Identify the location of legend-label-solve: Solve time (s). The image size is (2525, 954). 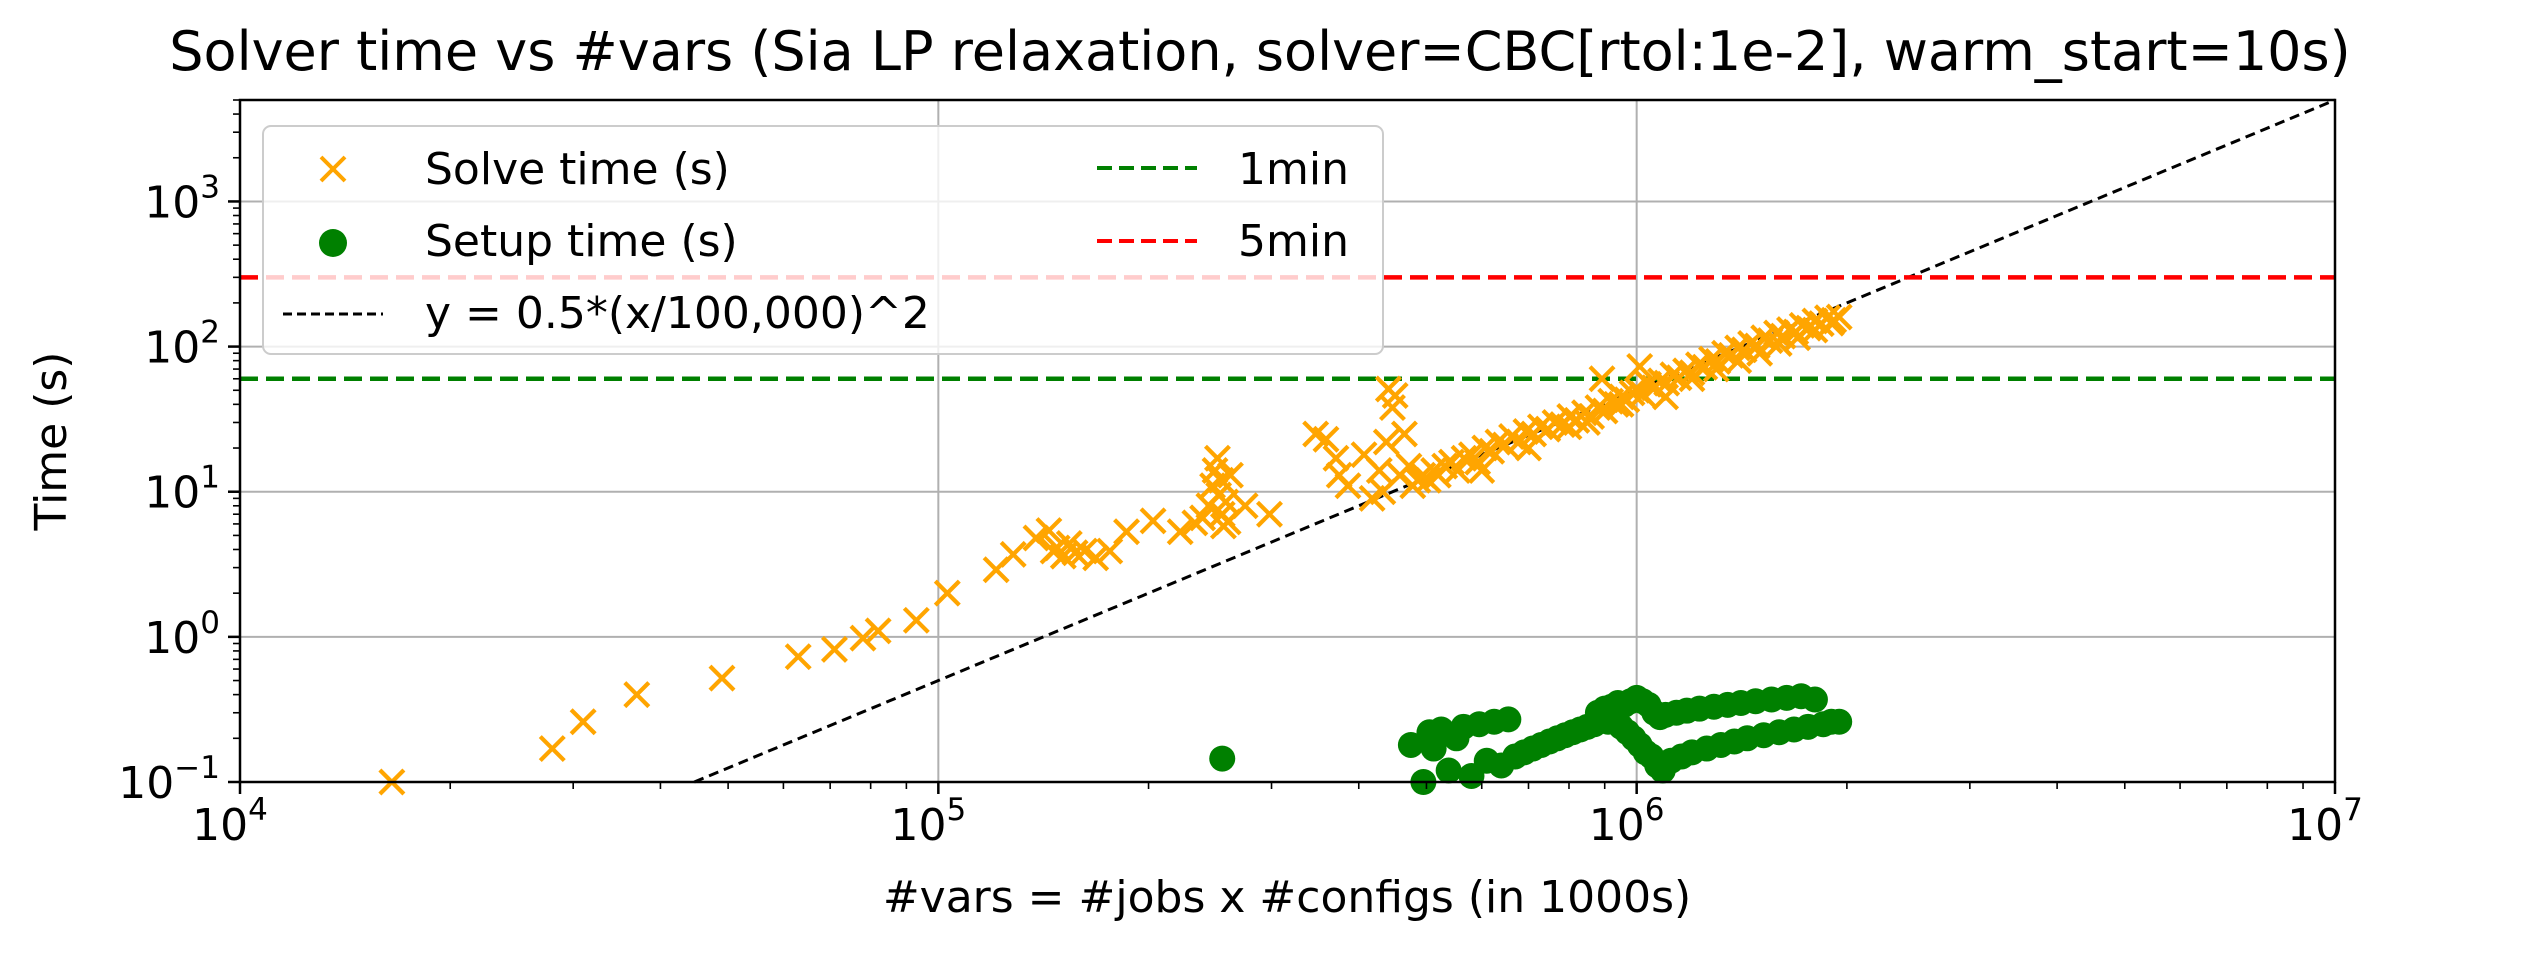
(577, 169).